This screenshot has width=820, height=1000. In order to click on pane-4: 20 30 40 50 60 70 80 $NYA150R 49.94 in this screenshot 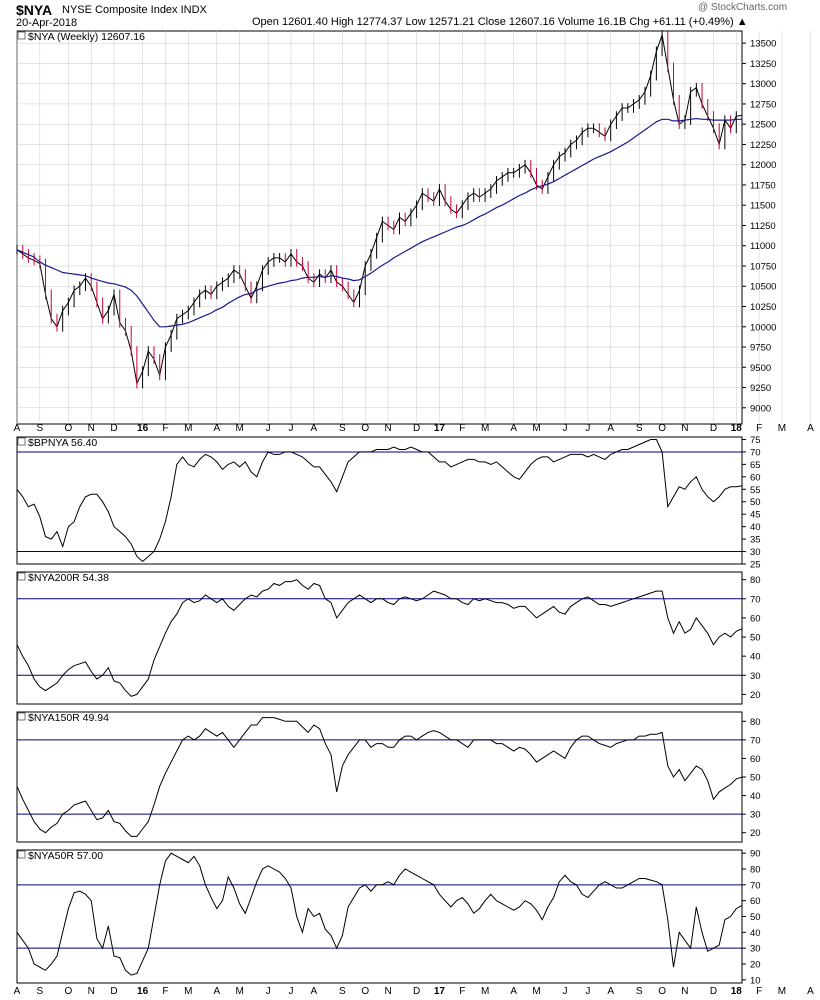, I will do `click(388, 777)`.